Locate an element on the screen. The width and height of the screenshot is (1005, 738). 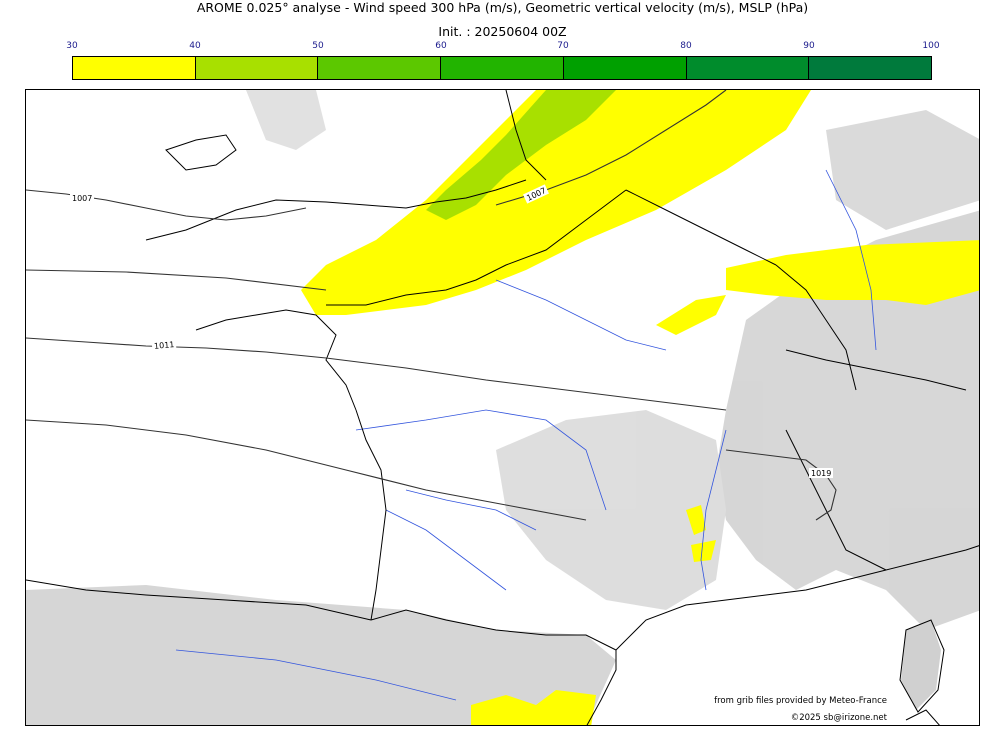
shade-pyrenees-spain is located at coordinates (321, 655).